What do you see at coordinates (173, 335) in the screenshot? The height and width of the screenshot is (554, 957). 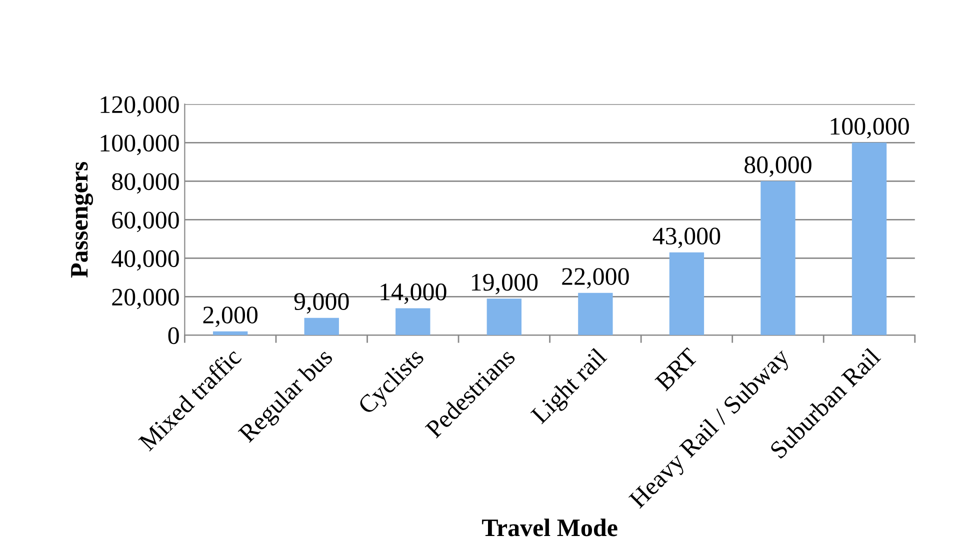 I see `y-tick-label: 0` at bounding box center [173, 335].